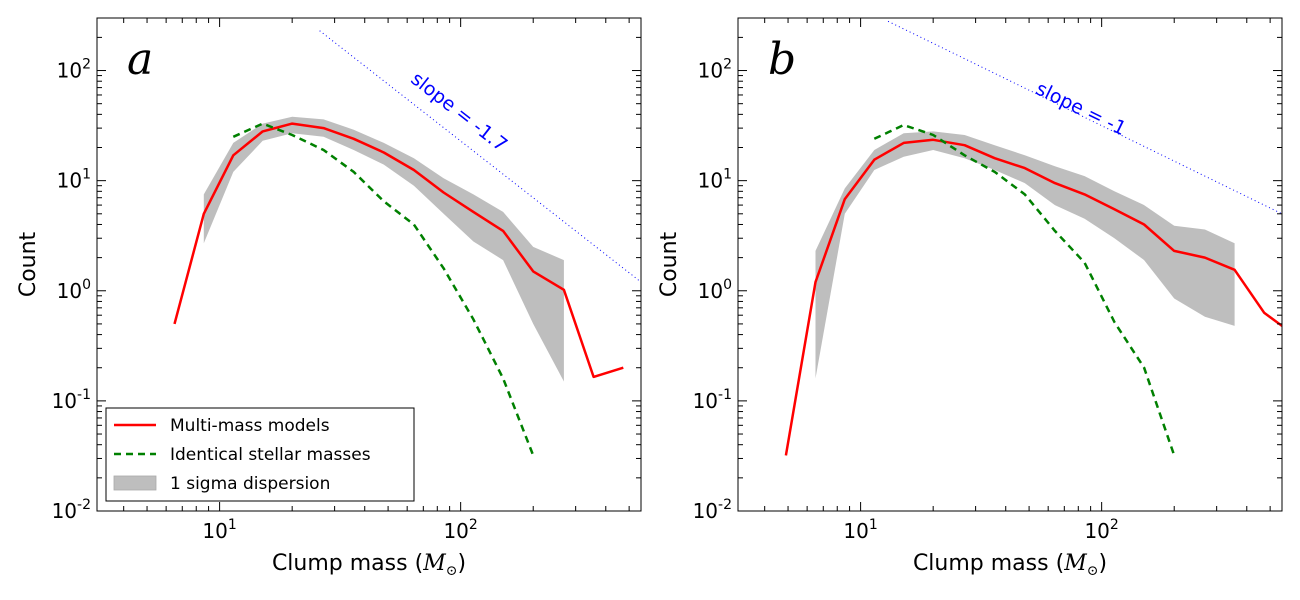 The image size is (1300, 600). What do you see at coordinates (250, 484) in the screenshot?
I see `legend-label: 1 sigma dispersion` at bounding box center [250, 484].